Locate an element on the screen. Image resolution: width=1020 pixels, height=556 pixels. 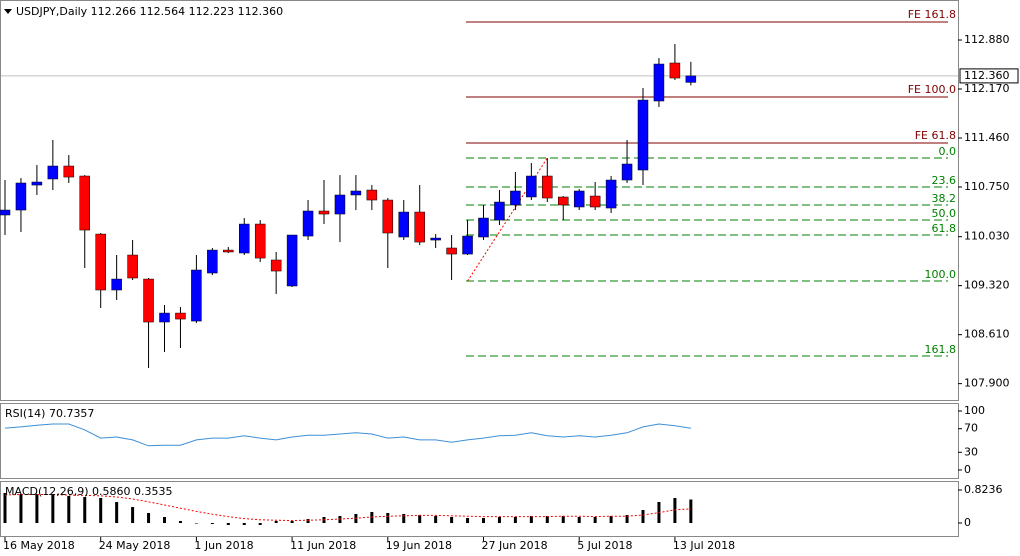
rsi-panel is located at coordinates (479, 441).